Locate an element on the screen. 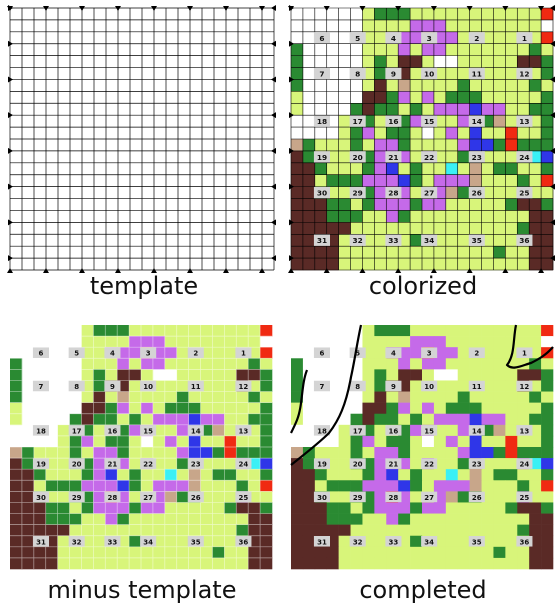  square-label: 33 is located at coordinates (393, 240).